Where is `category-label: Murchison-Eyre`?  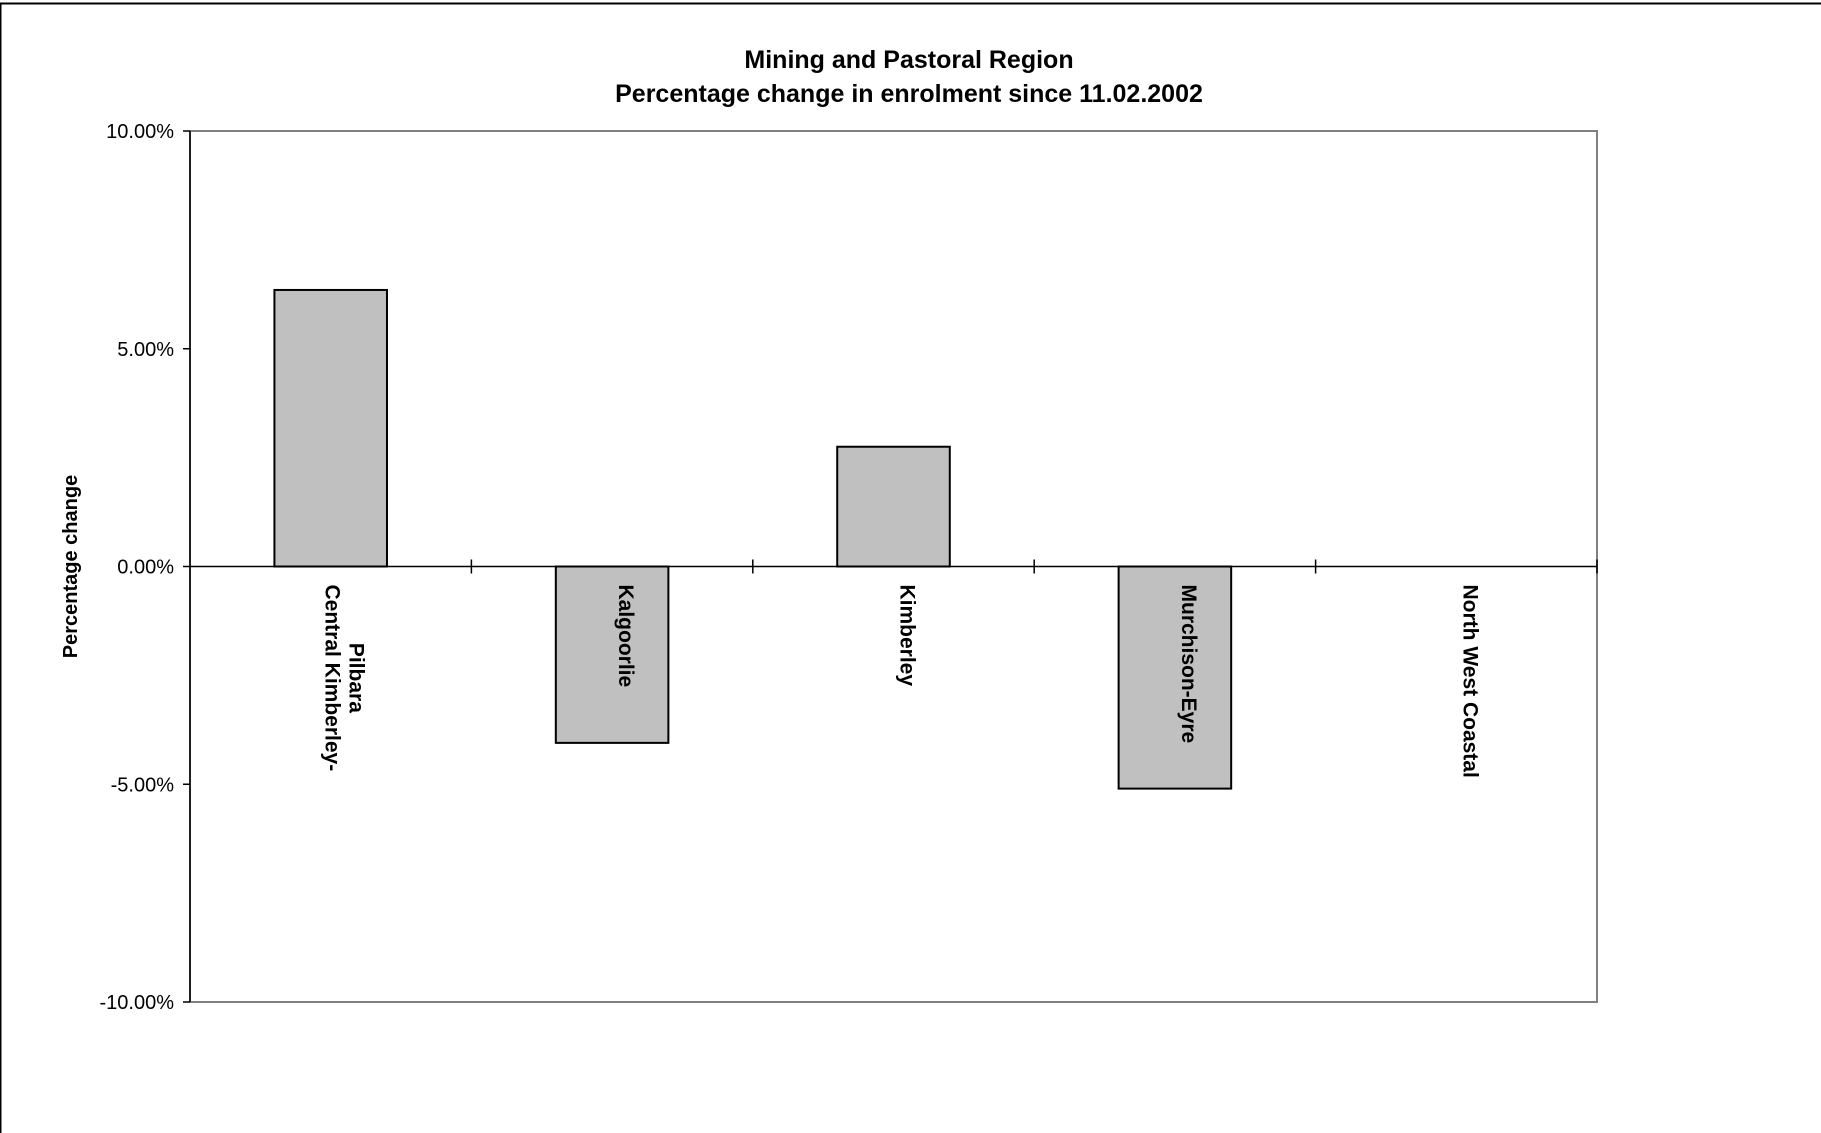
category-label: Murchison-Eyre is located at coordinates (1188, 664).